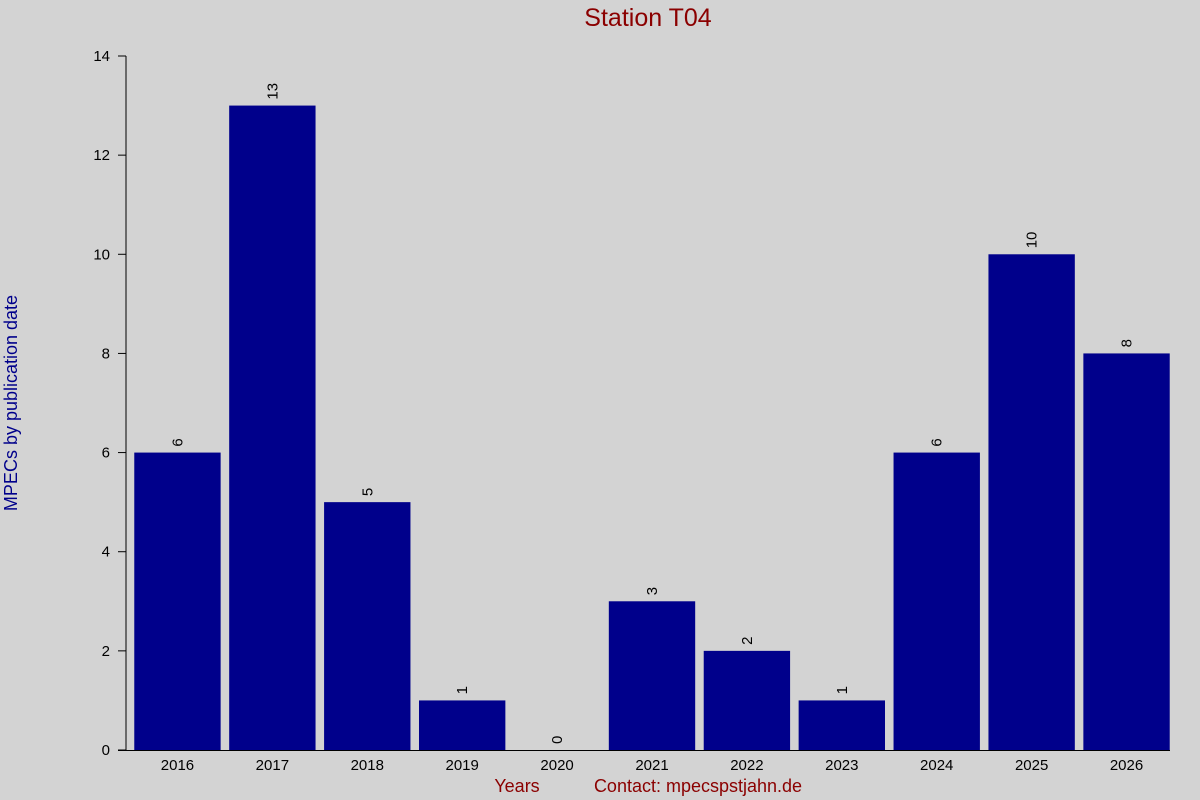 The width and height of the screenshot is (1200, 800). What do you see at coordinates (106, 552) in the screenshot?
I see `y-tick-label: 4` at bounding box center [106, 552].